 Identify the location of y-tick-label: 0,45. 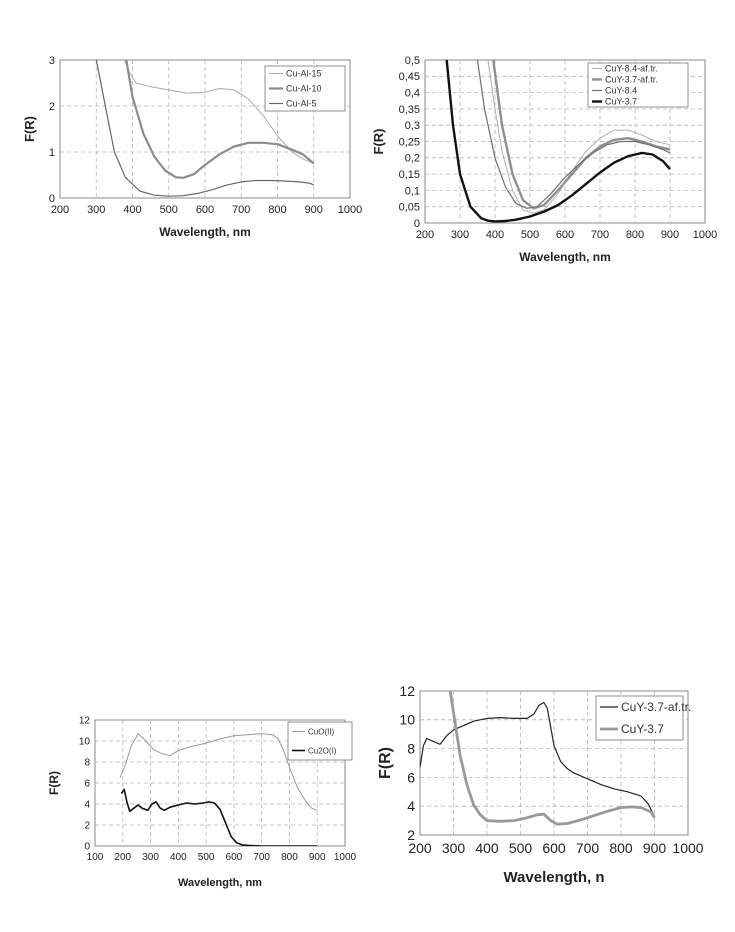
(409, 77).